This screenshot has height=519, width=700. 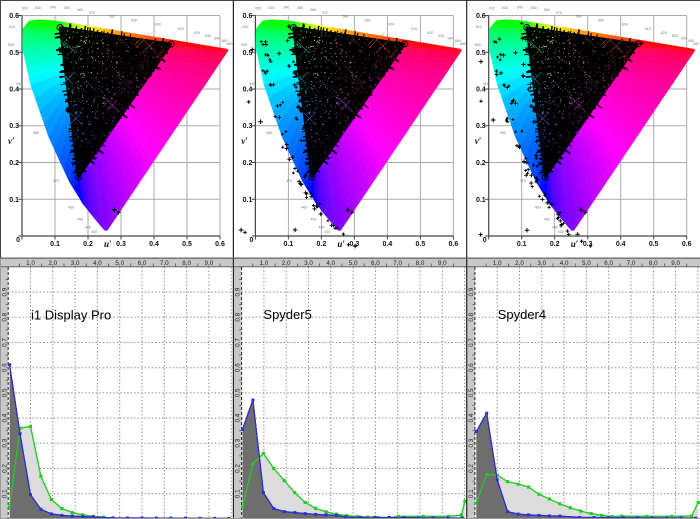 I want to click on svg-text: Spyder4, so click(x=522, y=314).